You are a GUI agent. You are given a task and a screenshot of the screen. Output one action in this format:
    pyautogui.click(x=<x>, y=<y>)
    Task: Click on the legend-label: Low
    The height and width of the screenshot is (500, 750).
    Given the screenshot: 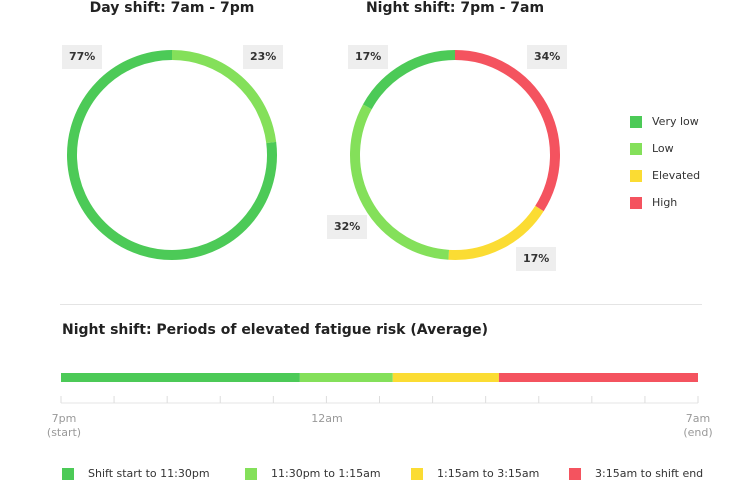 What is the action you would take?
    pyautogui.click(x=663, y=148)
    